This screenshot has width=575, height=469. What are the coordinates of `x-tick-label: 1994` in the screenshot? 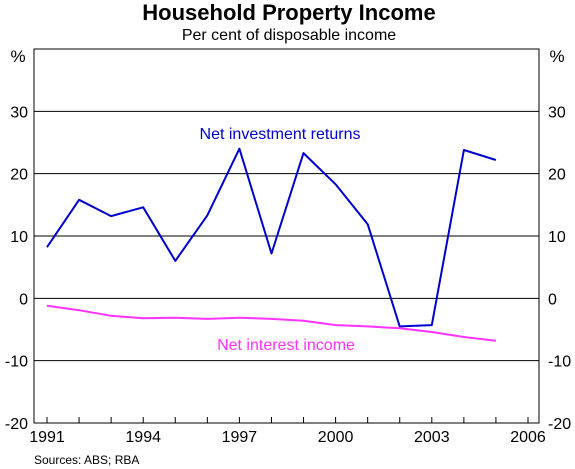 It's located at (143, 437).